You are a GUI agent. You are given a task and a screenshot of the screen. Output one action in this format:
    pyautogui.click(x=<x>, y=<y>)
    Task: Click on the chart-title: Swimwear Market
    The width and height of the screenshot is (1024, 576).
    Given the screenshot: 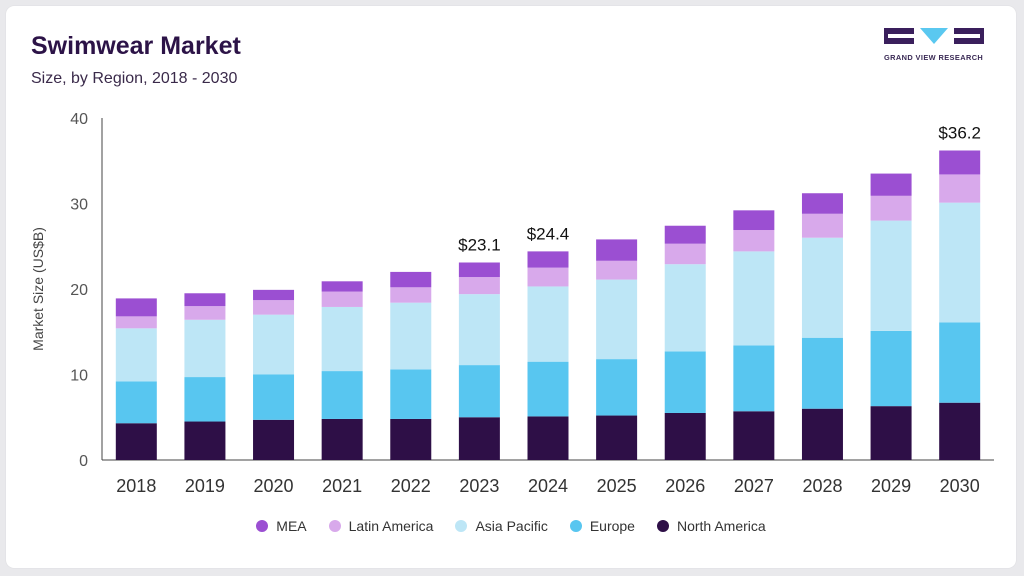 What is the action you would take?
    pyautogui.click(x=136, y=46)
    